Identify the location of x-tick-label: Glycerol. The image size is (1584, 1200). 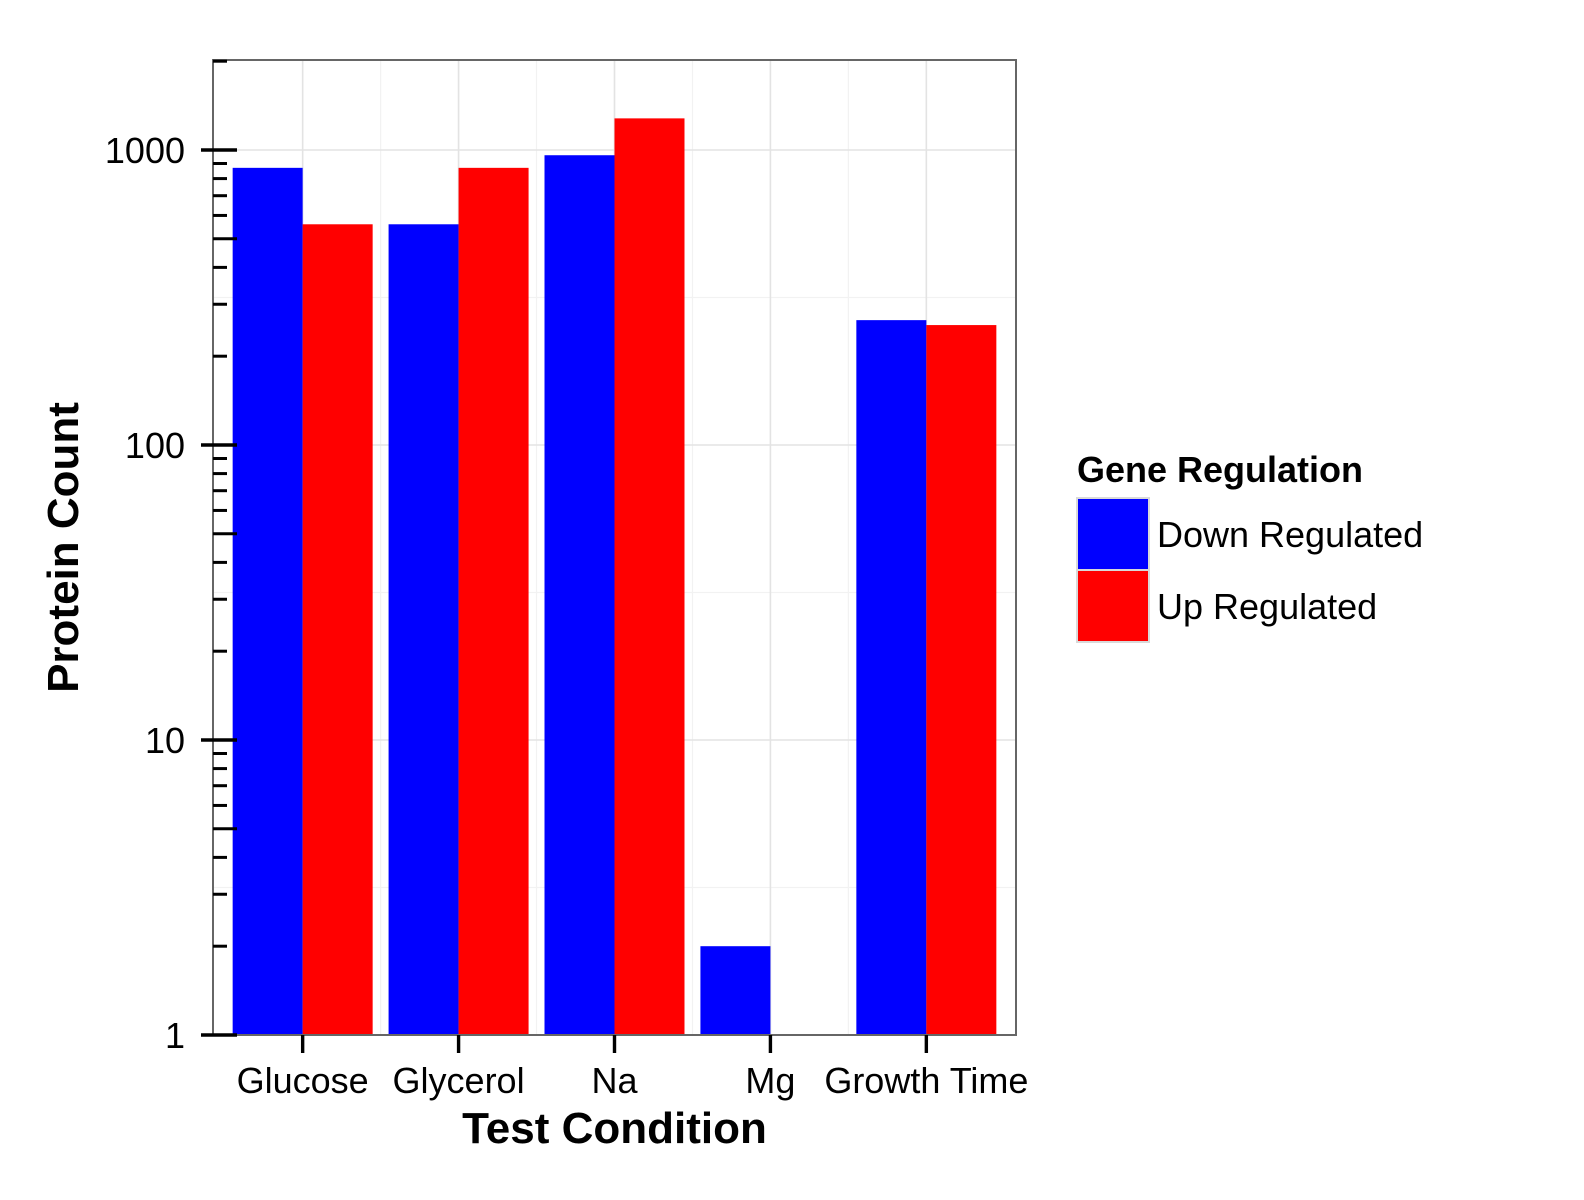
(459, 1080).